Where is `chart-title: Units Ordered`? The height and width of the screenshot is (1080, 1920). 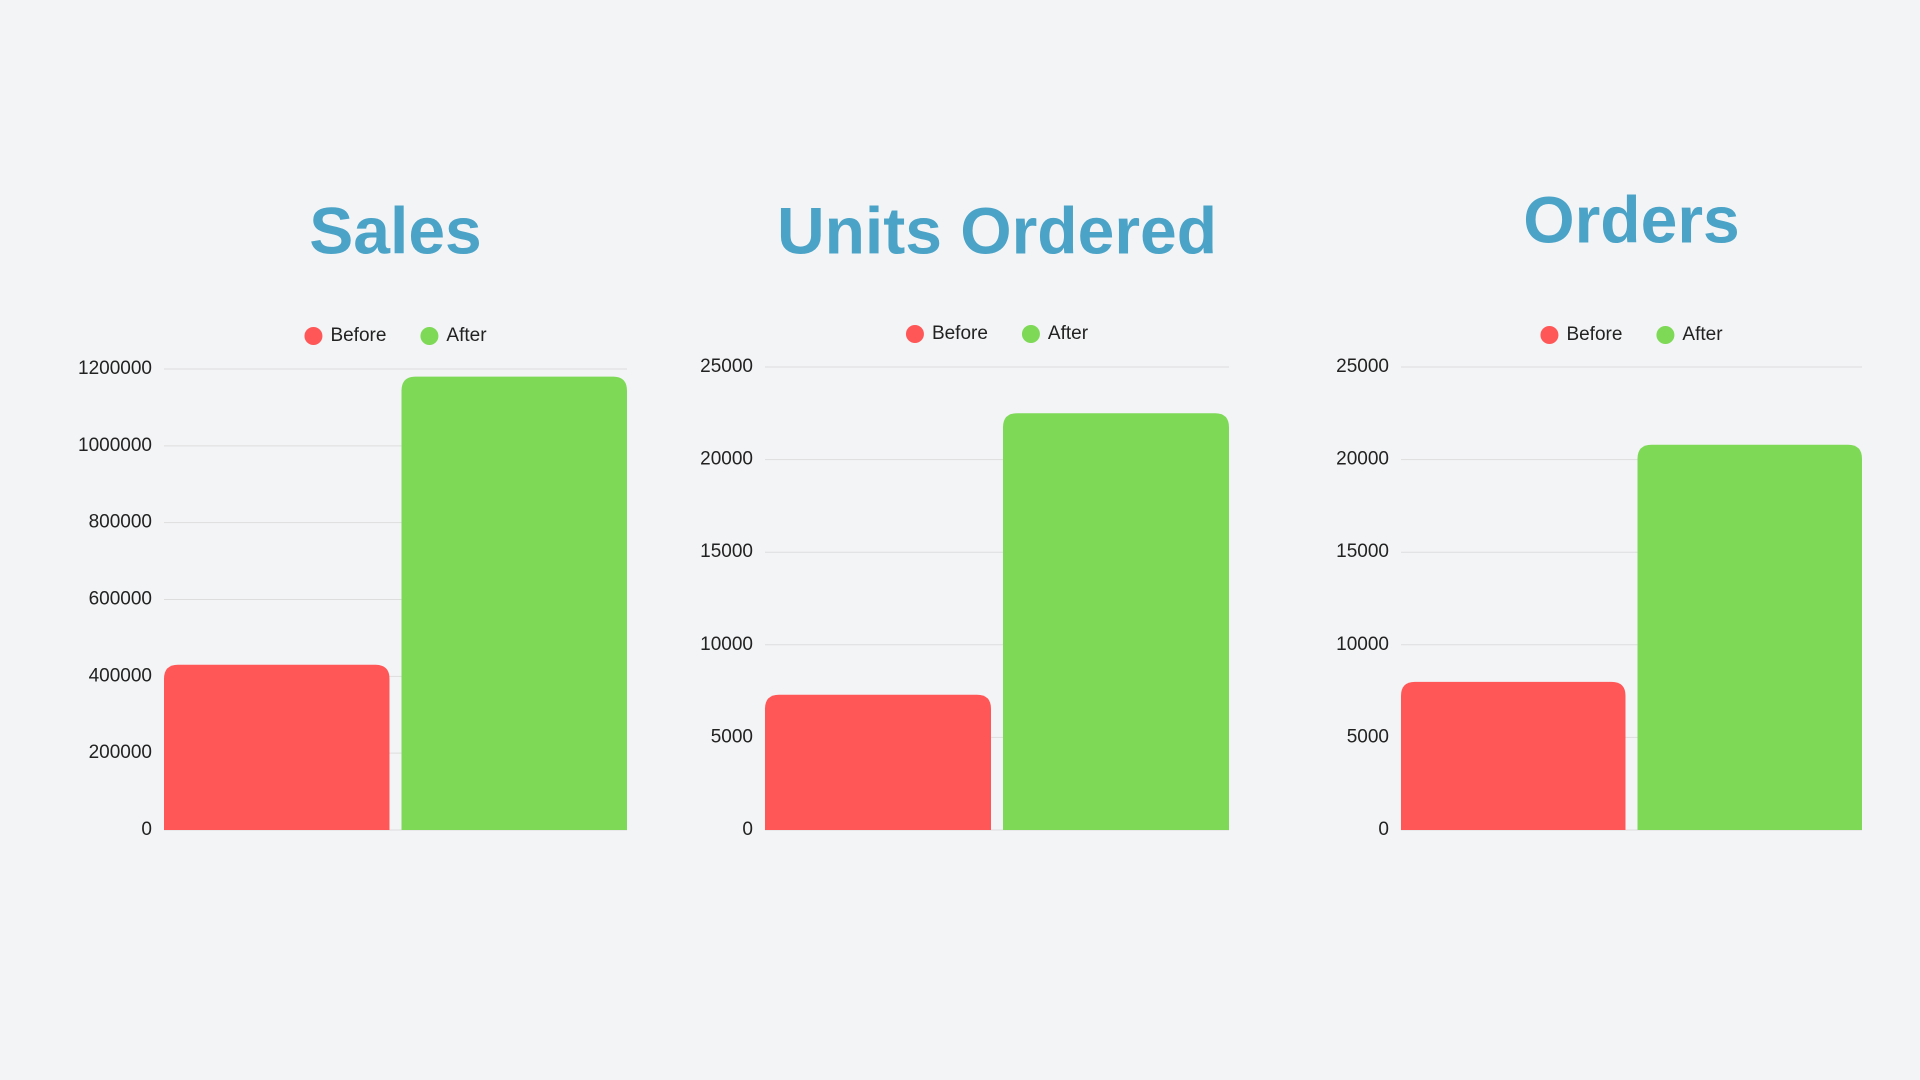
chart-title: Units Ordered is located at coordinates (997, 230).